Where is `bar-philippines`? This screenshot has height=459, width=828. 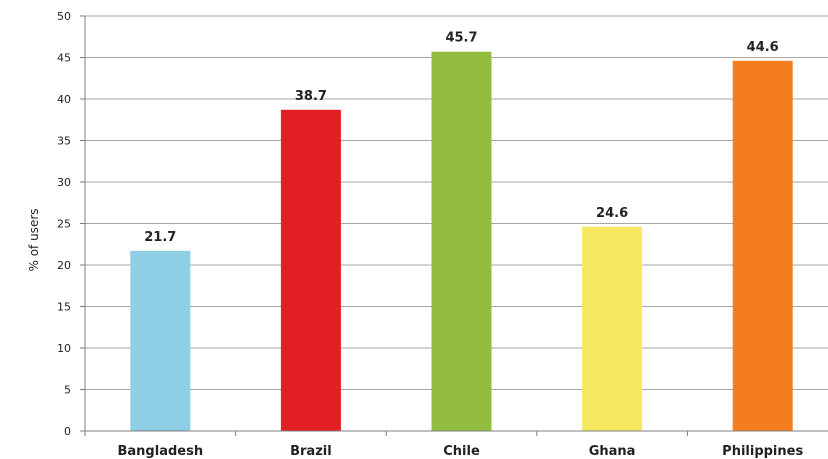 bar-philippines is located at coordinates (762, 245).